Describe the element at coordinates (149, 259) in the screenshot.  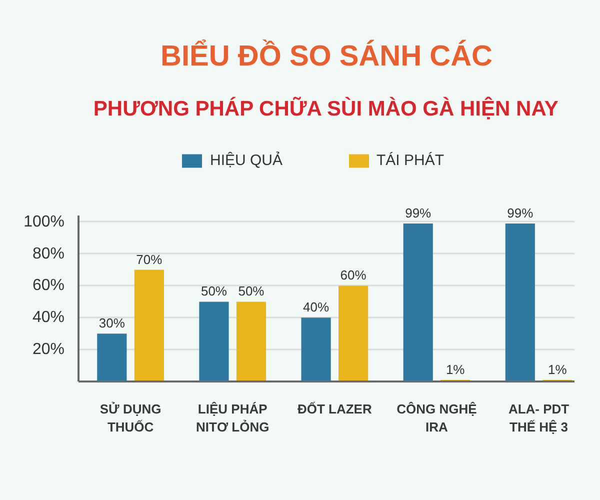
I see `data-label: 70%` at that location.